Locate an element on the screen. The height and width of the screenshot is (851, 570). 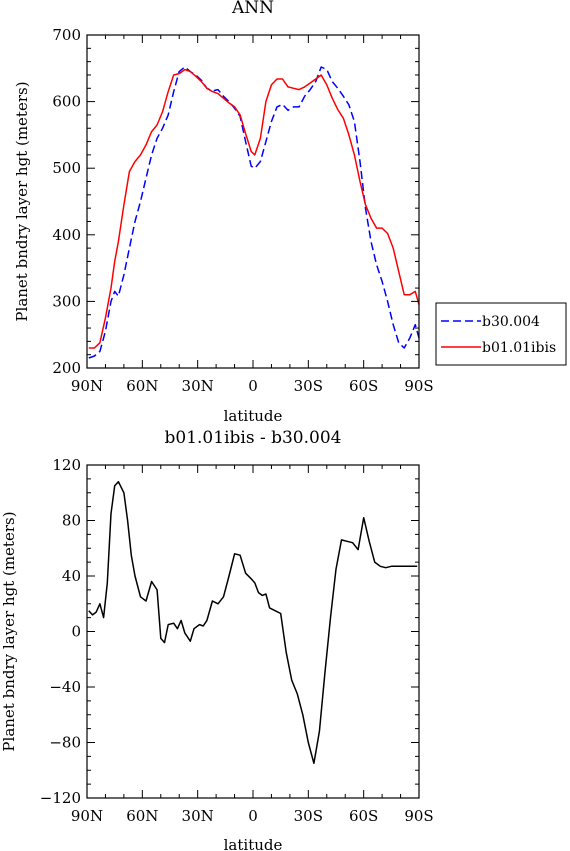
legend-label: b01.01ibis is located at coordinates (519, 348).